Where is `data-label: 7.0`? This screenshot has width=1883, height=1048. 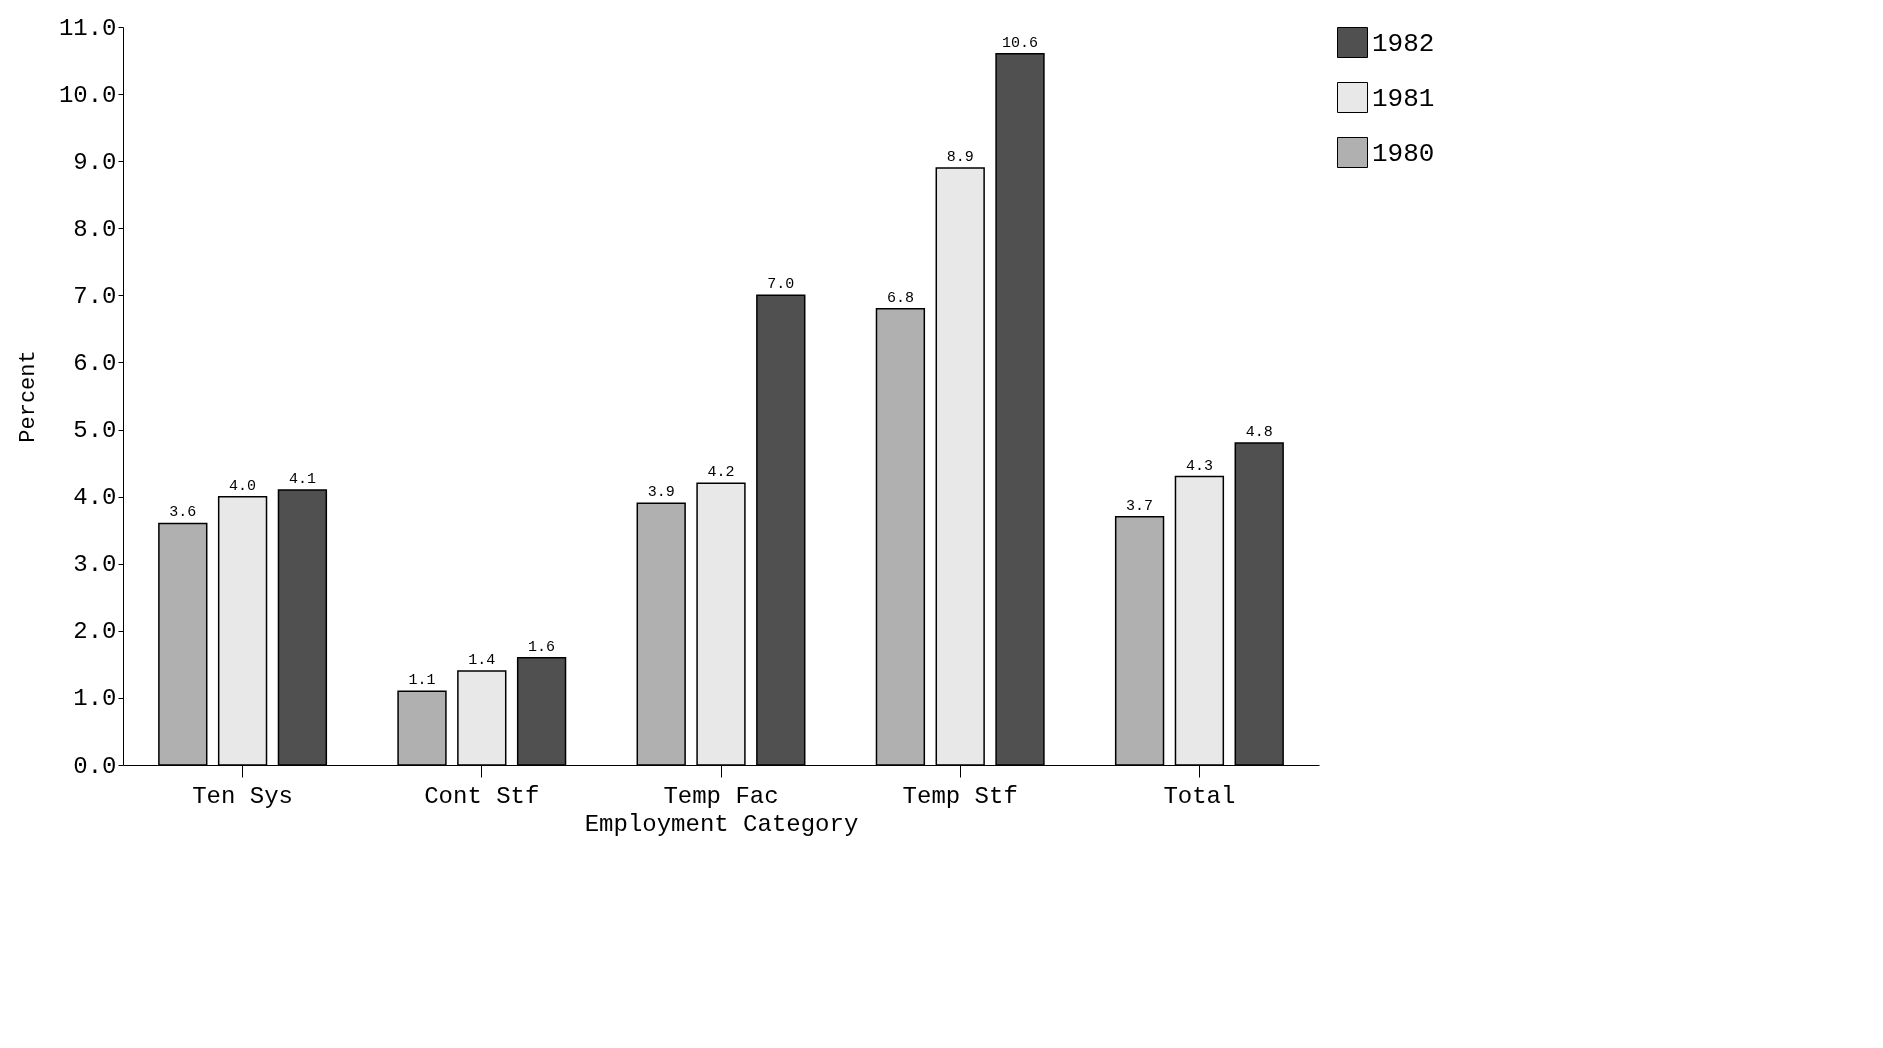
data-label: 7.0 is located at coordinates (781, 285).